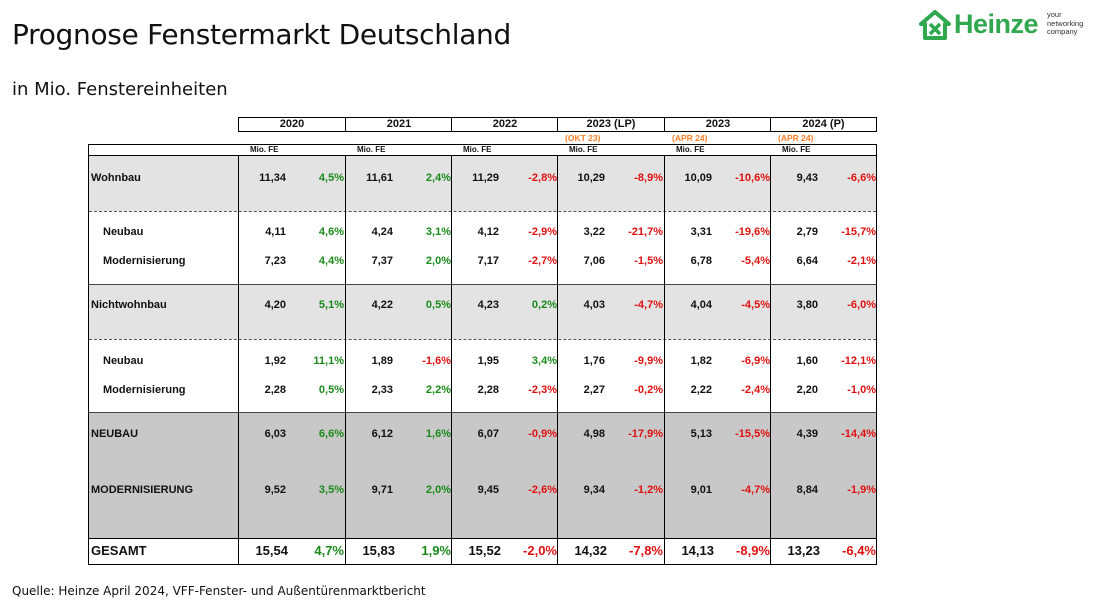 The image size is (1100, 608). I want to click on value-cell: 9,01, so click(701, 490).